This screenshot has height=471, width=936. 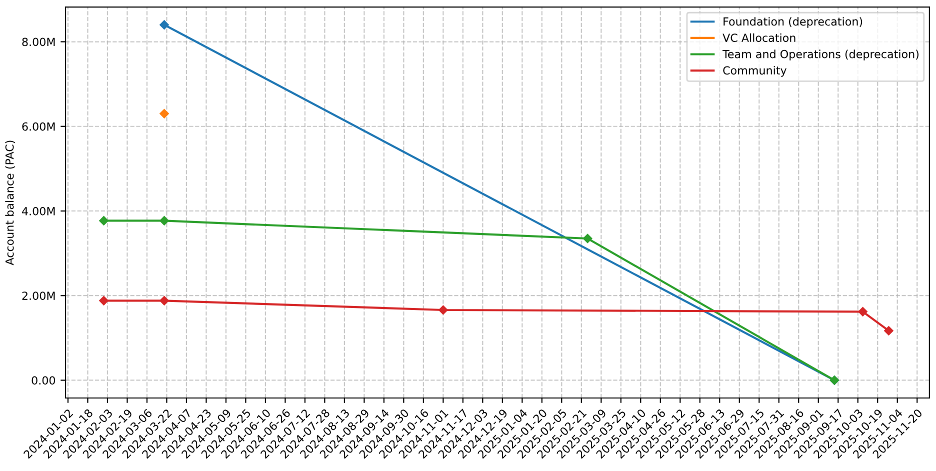 I want to click on y-axis-title: Account balance (PAC), so click(x=10, y=203).